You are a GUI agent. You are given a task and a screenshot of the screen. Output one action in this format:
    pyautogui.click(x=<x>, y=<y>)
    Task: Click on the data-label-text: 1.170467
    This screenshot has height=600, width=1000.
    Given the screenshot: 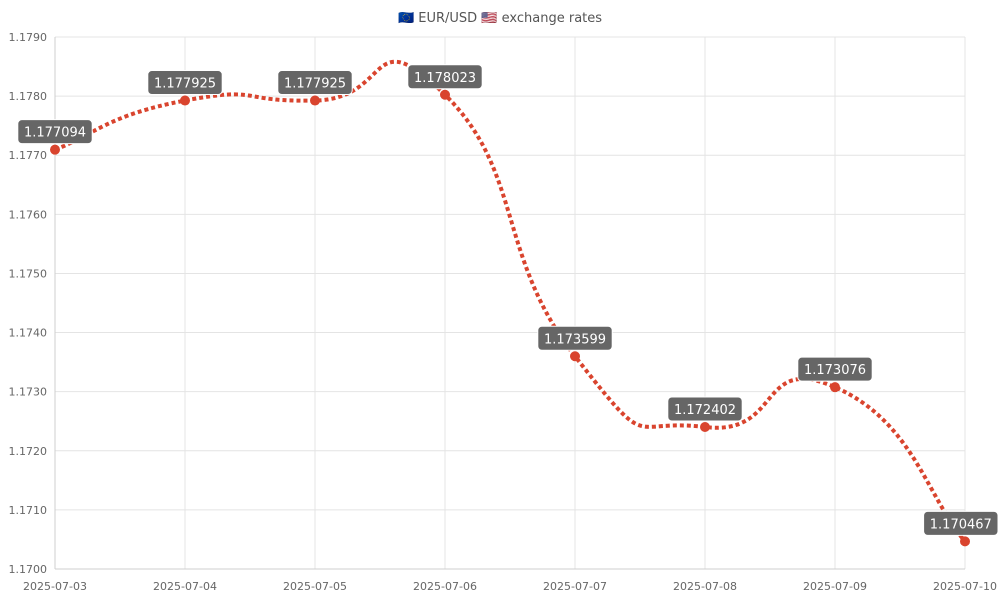 What is the action you would take?
    pyautogui.click(x=961, y=524)
    